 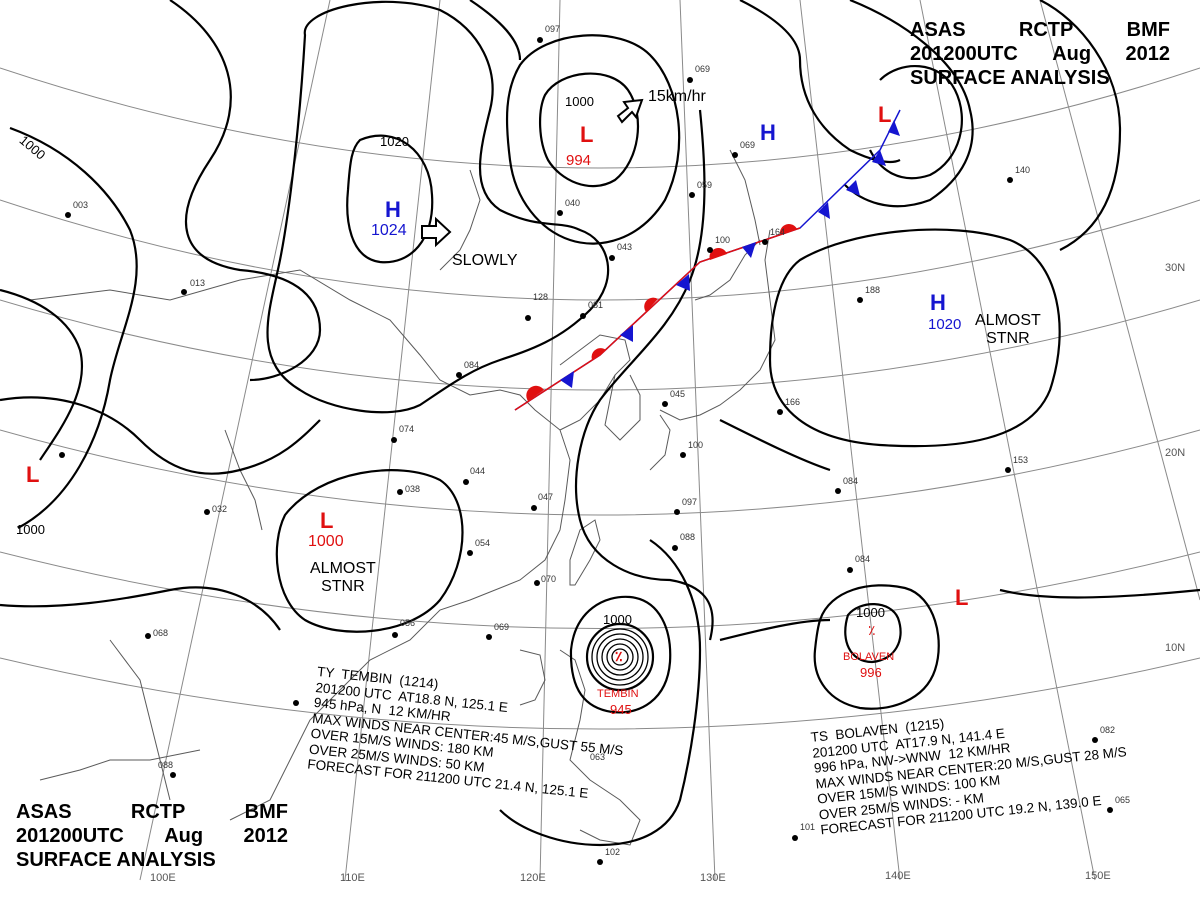 What do you see at coordinates (532, 173) in the screenshot?
I see `motion-arrows` at bounding box center [532, 173].